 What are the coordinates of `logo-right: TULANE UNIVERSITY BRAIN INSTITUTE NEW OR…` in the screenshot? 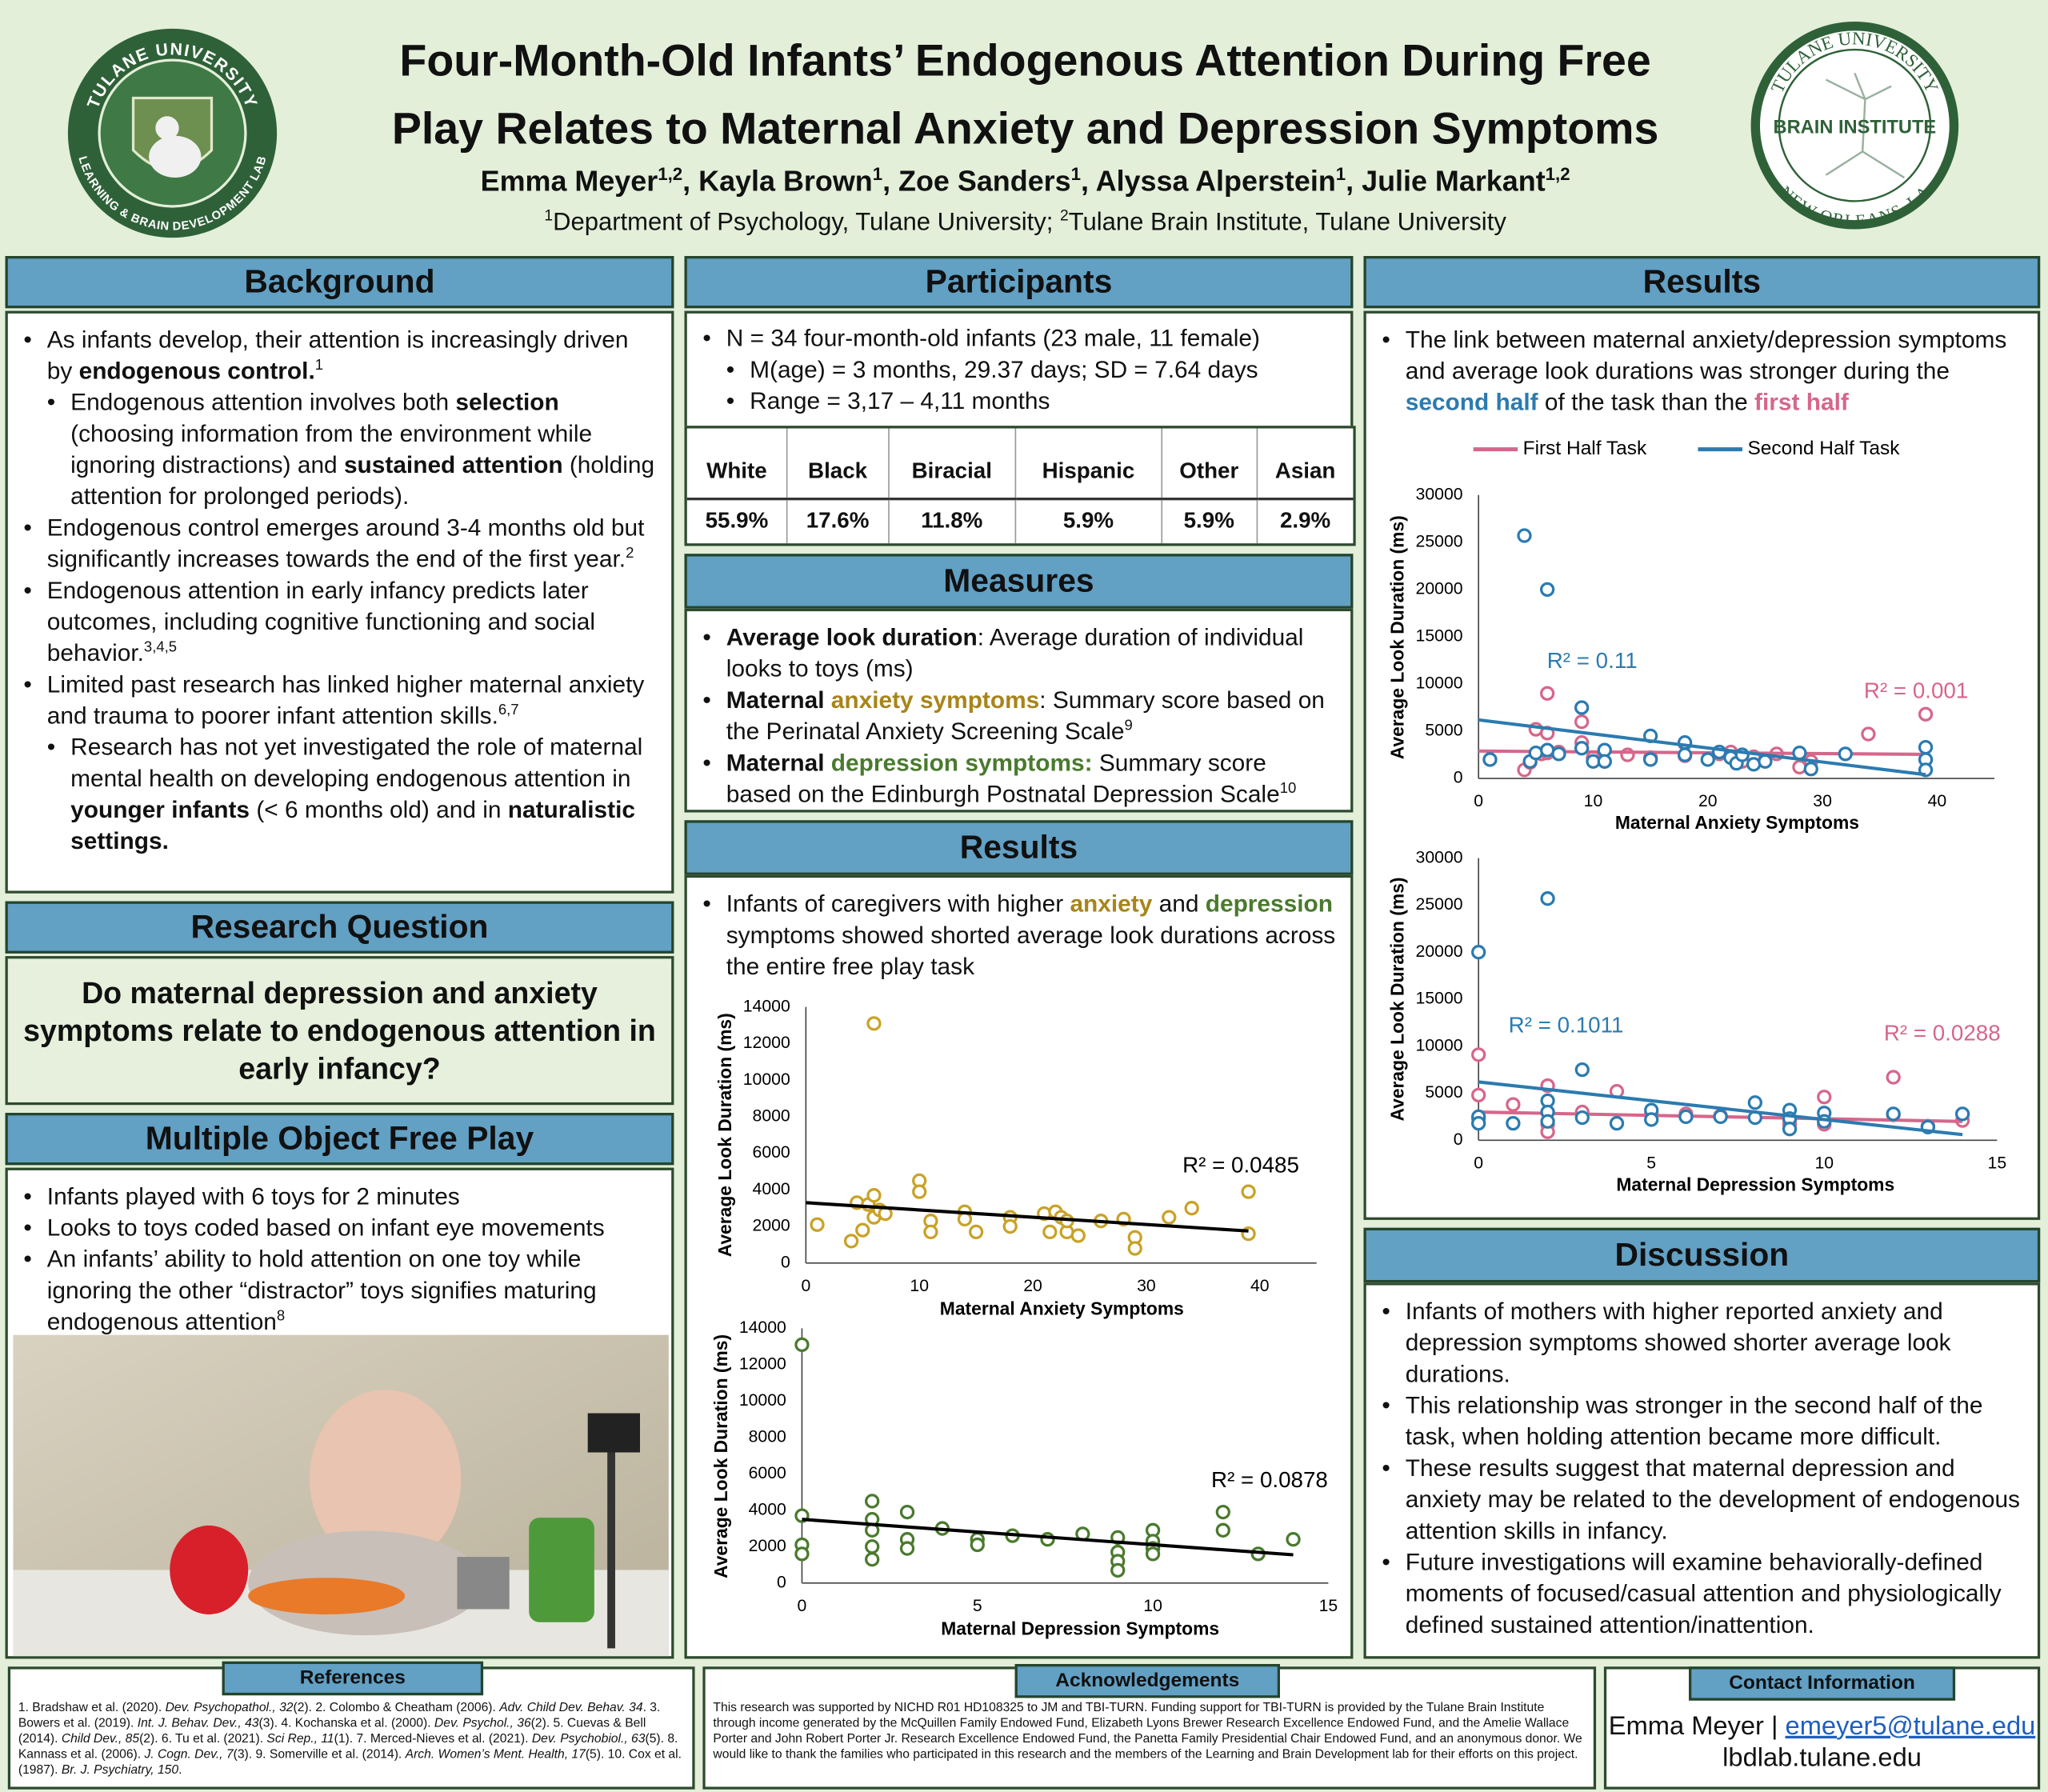 It's located at (1854, 125).